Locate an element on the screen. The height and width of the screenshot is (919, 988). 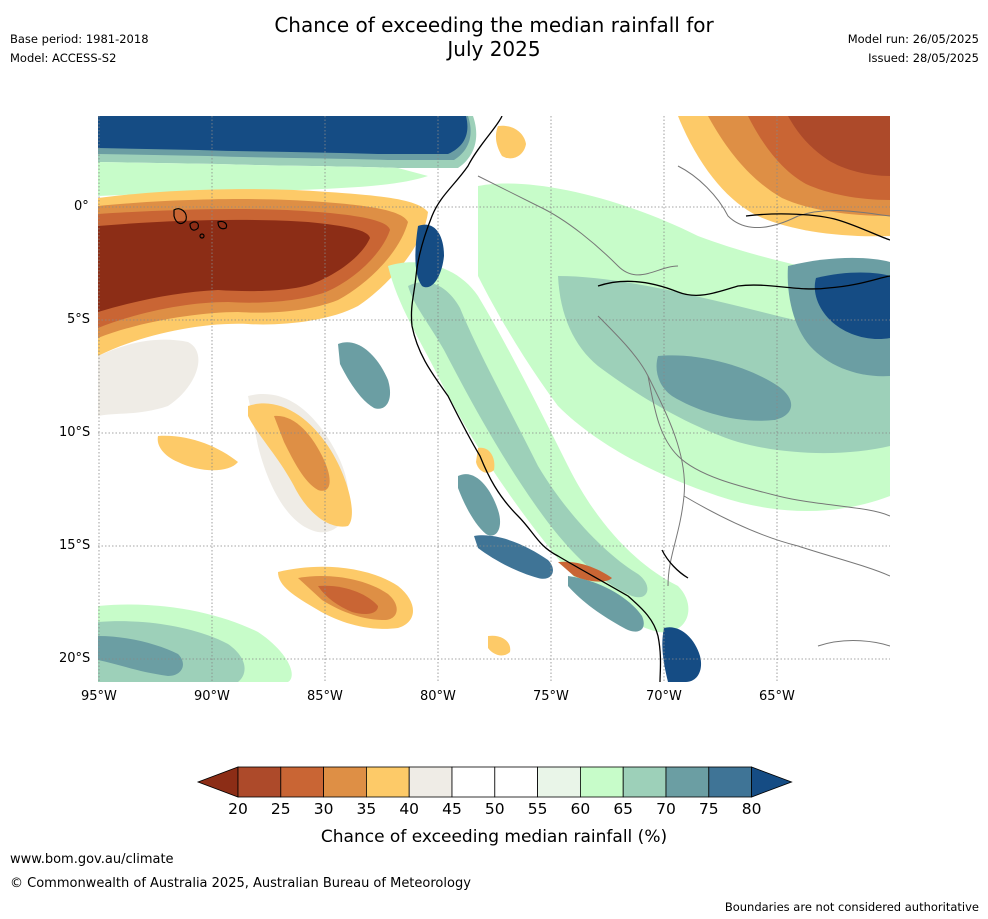
region-dry-equator-core is located at coordinates (234, 265).